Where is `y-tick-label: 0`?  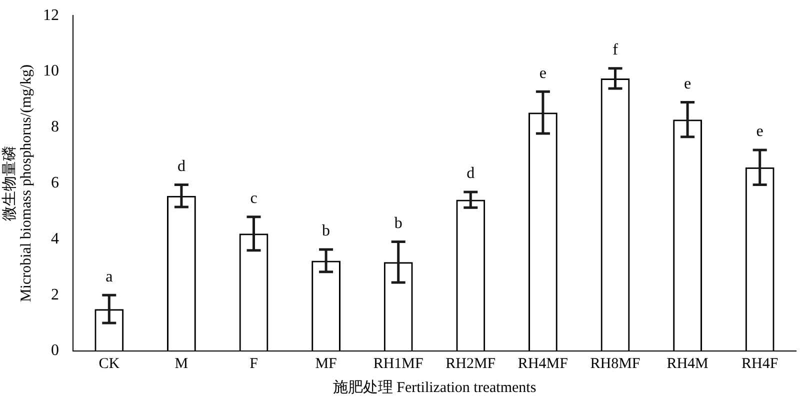 y-tick-label: 0 is located at coordinates (55, 351).